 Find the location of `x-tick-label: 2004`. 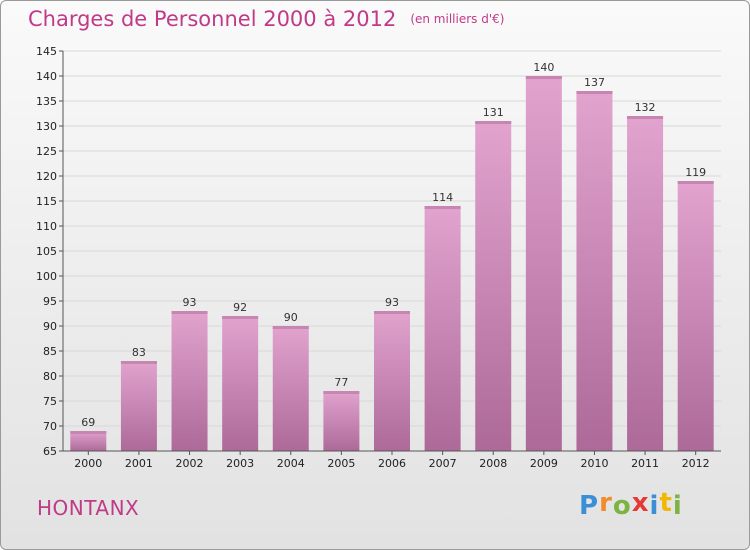

x-tick-label: 2004 is located at coordinates (291, 463).